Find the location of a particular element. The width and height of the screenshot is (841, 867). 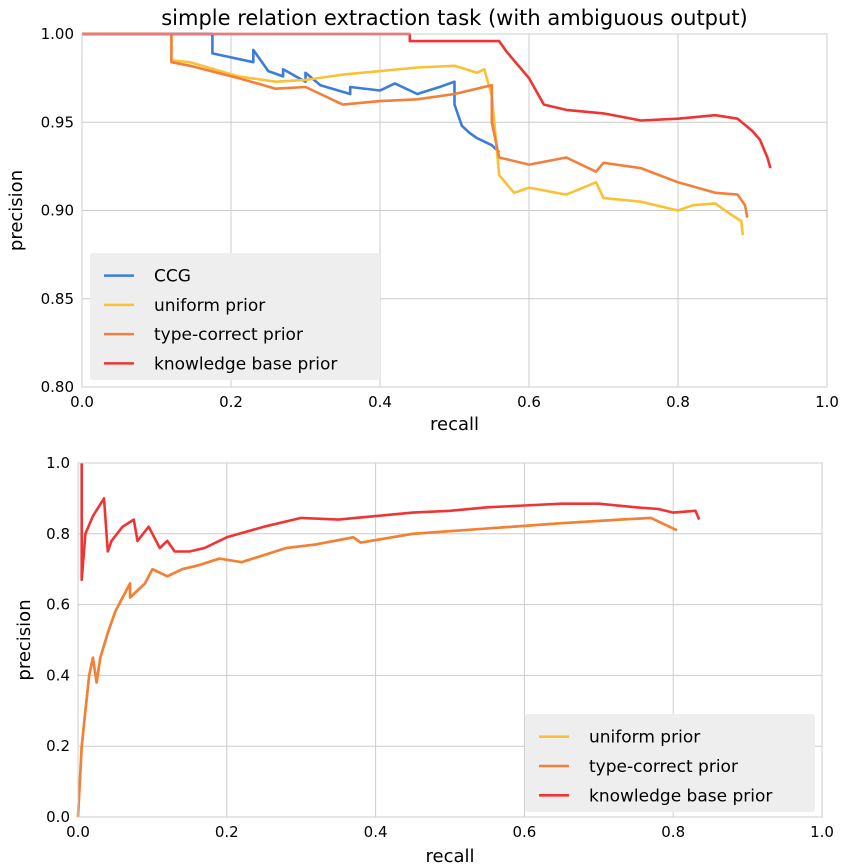

y-tick-label: 0.2 is located at coordinates (58, 746).